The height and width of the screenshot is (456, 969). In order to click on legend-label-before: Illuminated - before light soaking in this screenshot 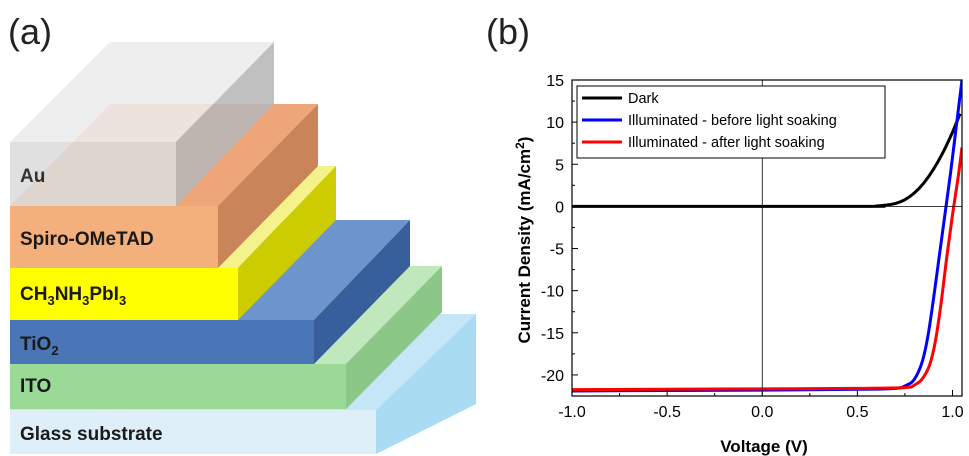, I will do `click(732, 121)`.